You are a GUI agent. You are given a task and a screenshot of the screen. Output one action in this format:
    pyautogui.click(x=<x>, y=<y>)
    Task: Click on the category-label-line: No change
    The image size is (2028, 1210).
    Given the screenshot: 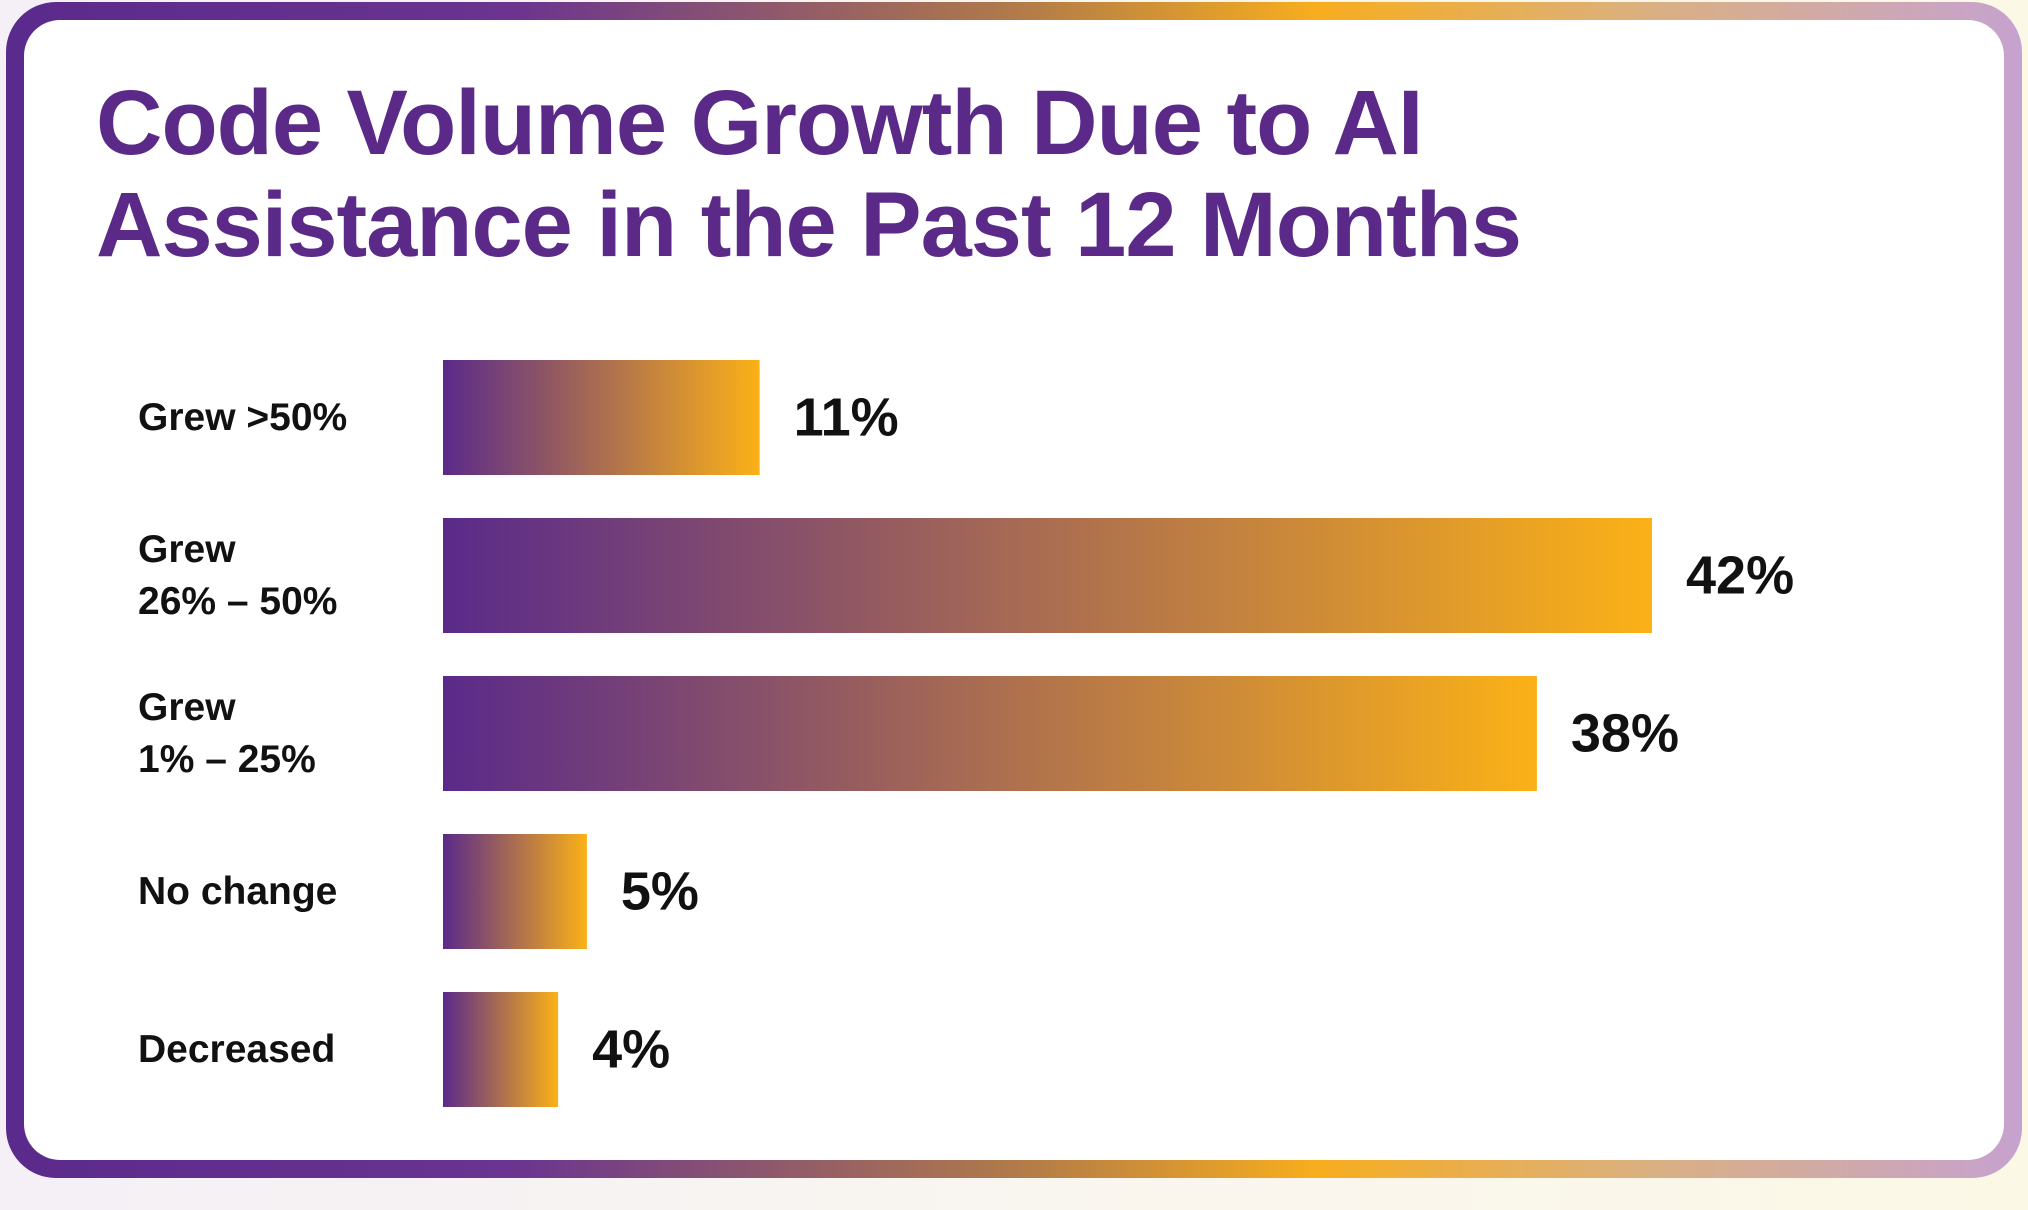 What is the action you would take?
    pyautogui.click(x=237, y=891)
    